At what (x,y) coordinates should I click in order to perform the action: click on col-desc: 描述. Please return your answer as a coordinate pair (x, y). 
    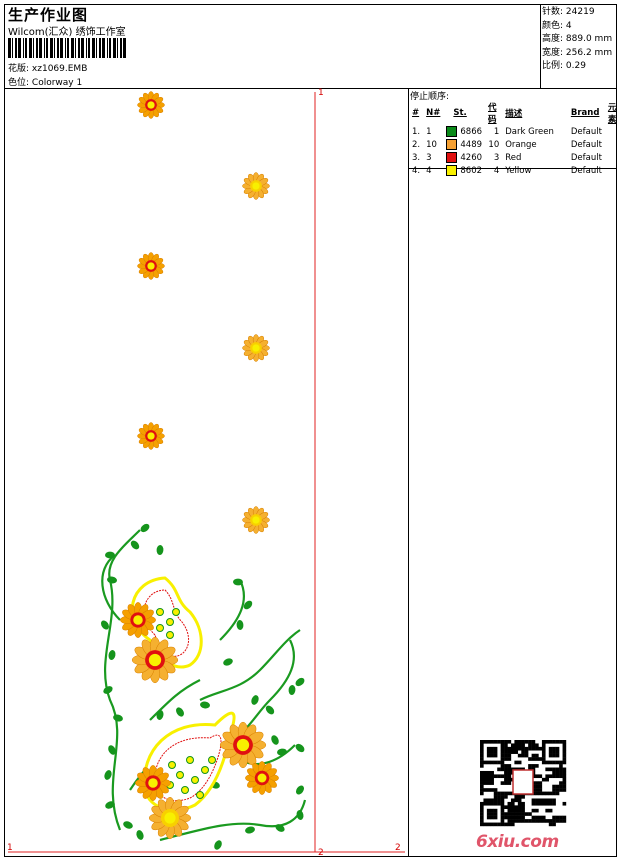
    Looking at the image, I should click on (514, 114).